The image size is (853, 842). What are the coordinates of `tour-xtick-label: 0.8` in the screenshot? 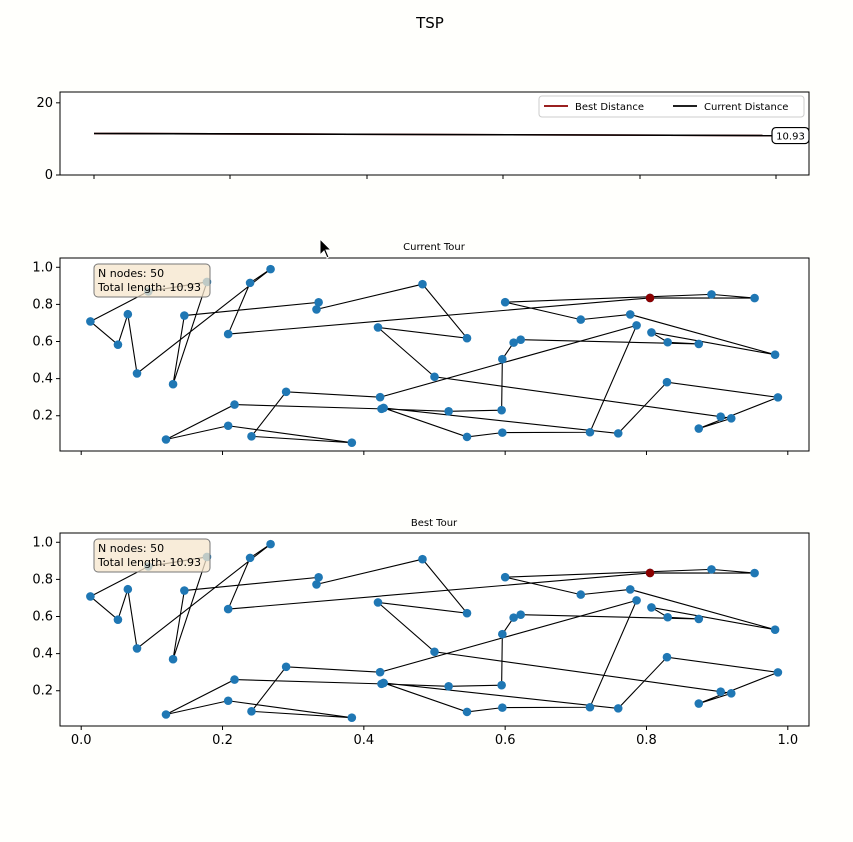 It's located at (646, 740).